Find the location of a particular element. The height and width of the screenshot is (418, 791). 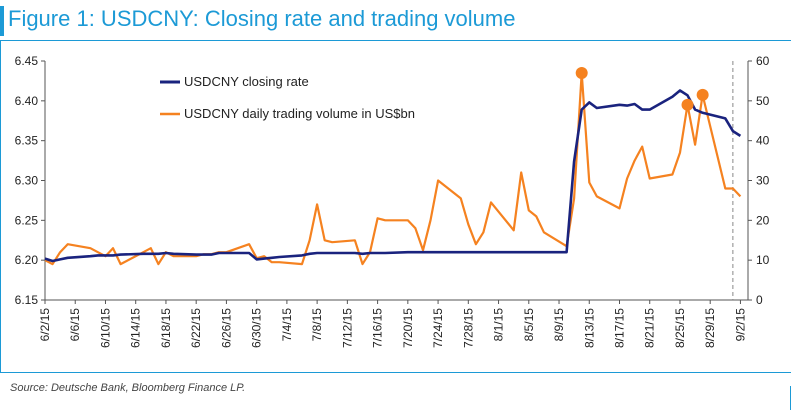

x-tick-label: 7/28/15 is located at coordinates (468, 328).